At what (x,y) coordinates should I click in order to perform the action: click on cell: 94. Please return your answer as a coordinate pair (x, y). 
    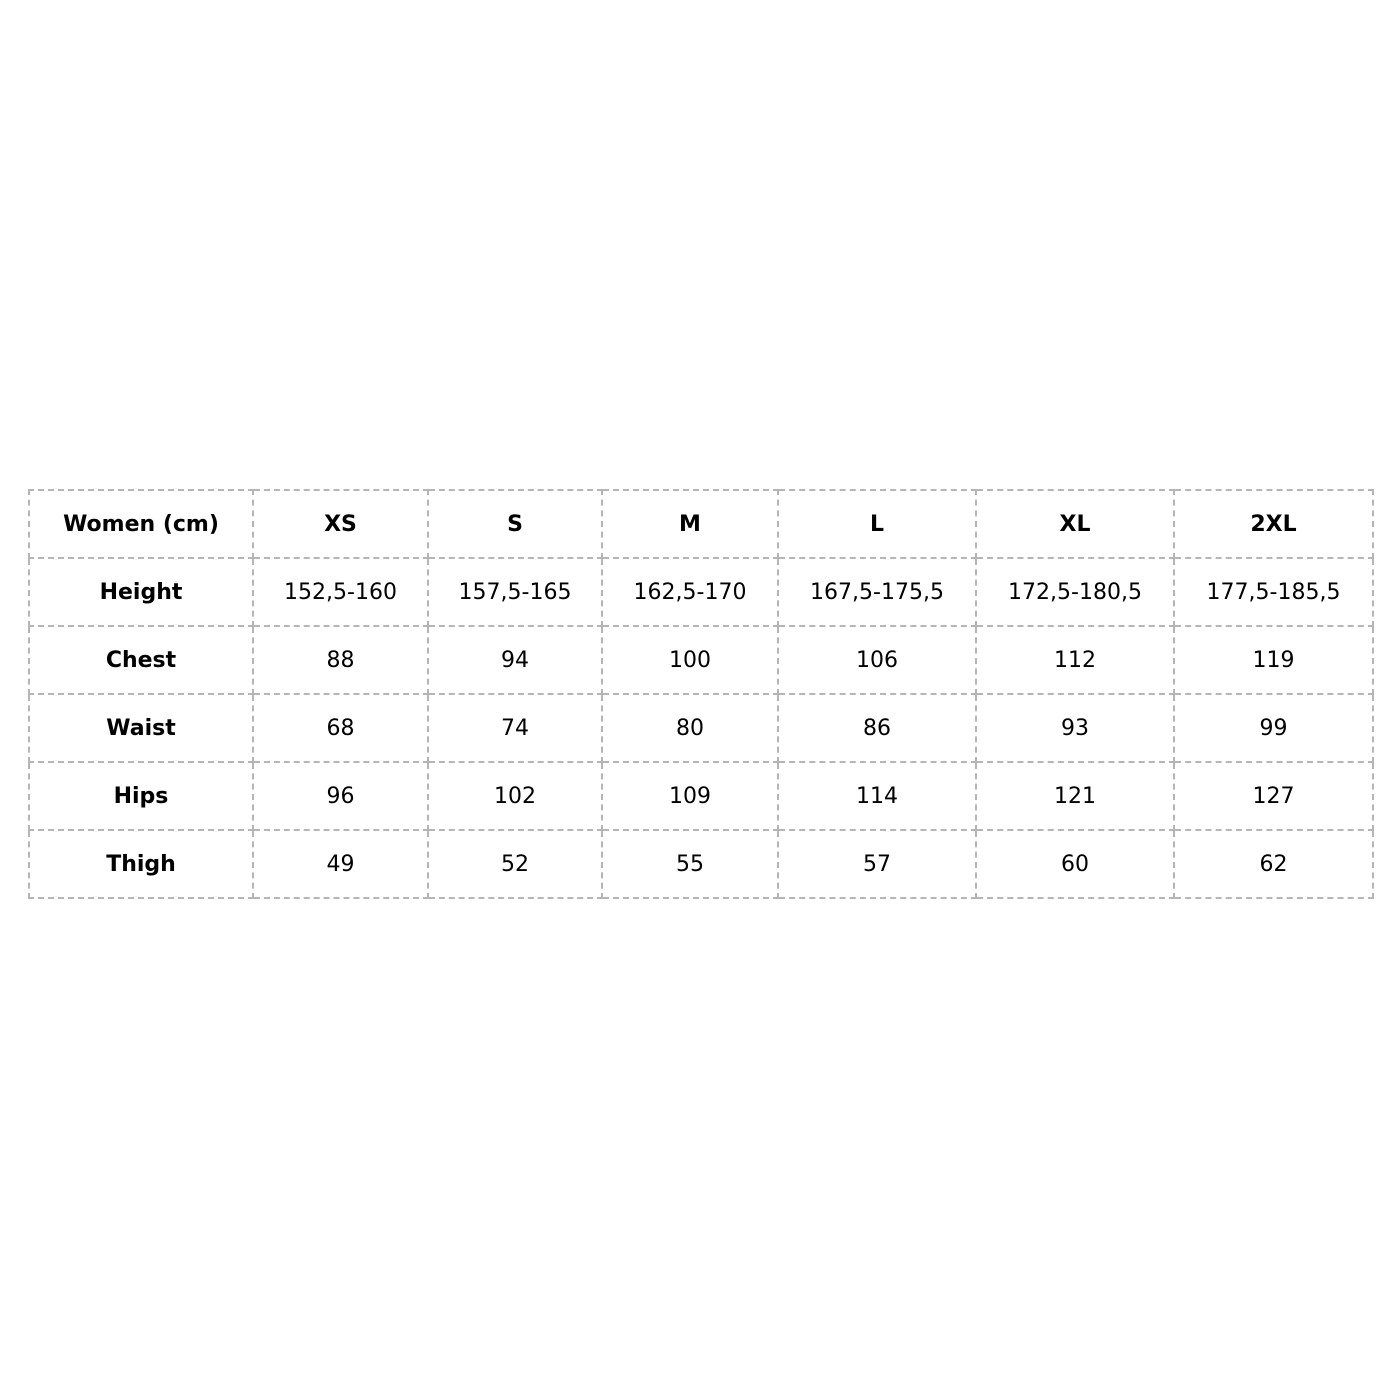
    Looking at the image, I should click on (515, 660).